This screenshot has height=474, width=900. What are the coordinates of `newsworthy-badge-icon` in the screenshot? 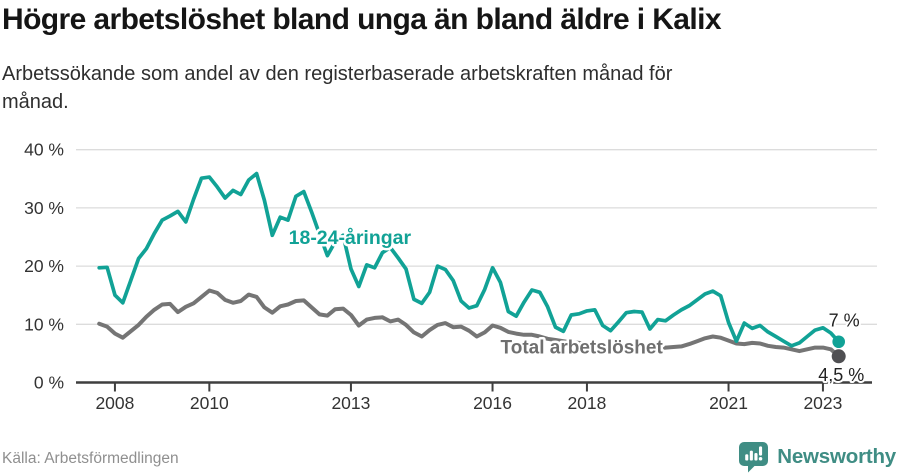 It's located at (754, 457).